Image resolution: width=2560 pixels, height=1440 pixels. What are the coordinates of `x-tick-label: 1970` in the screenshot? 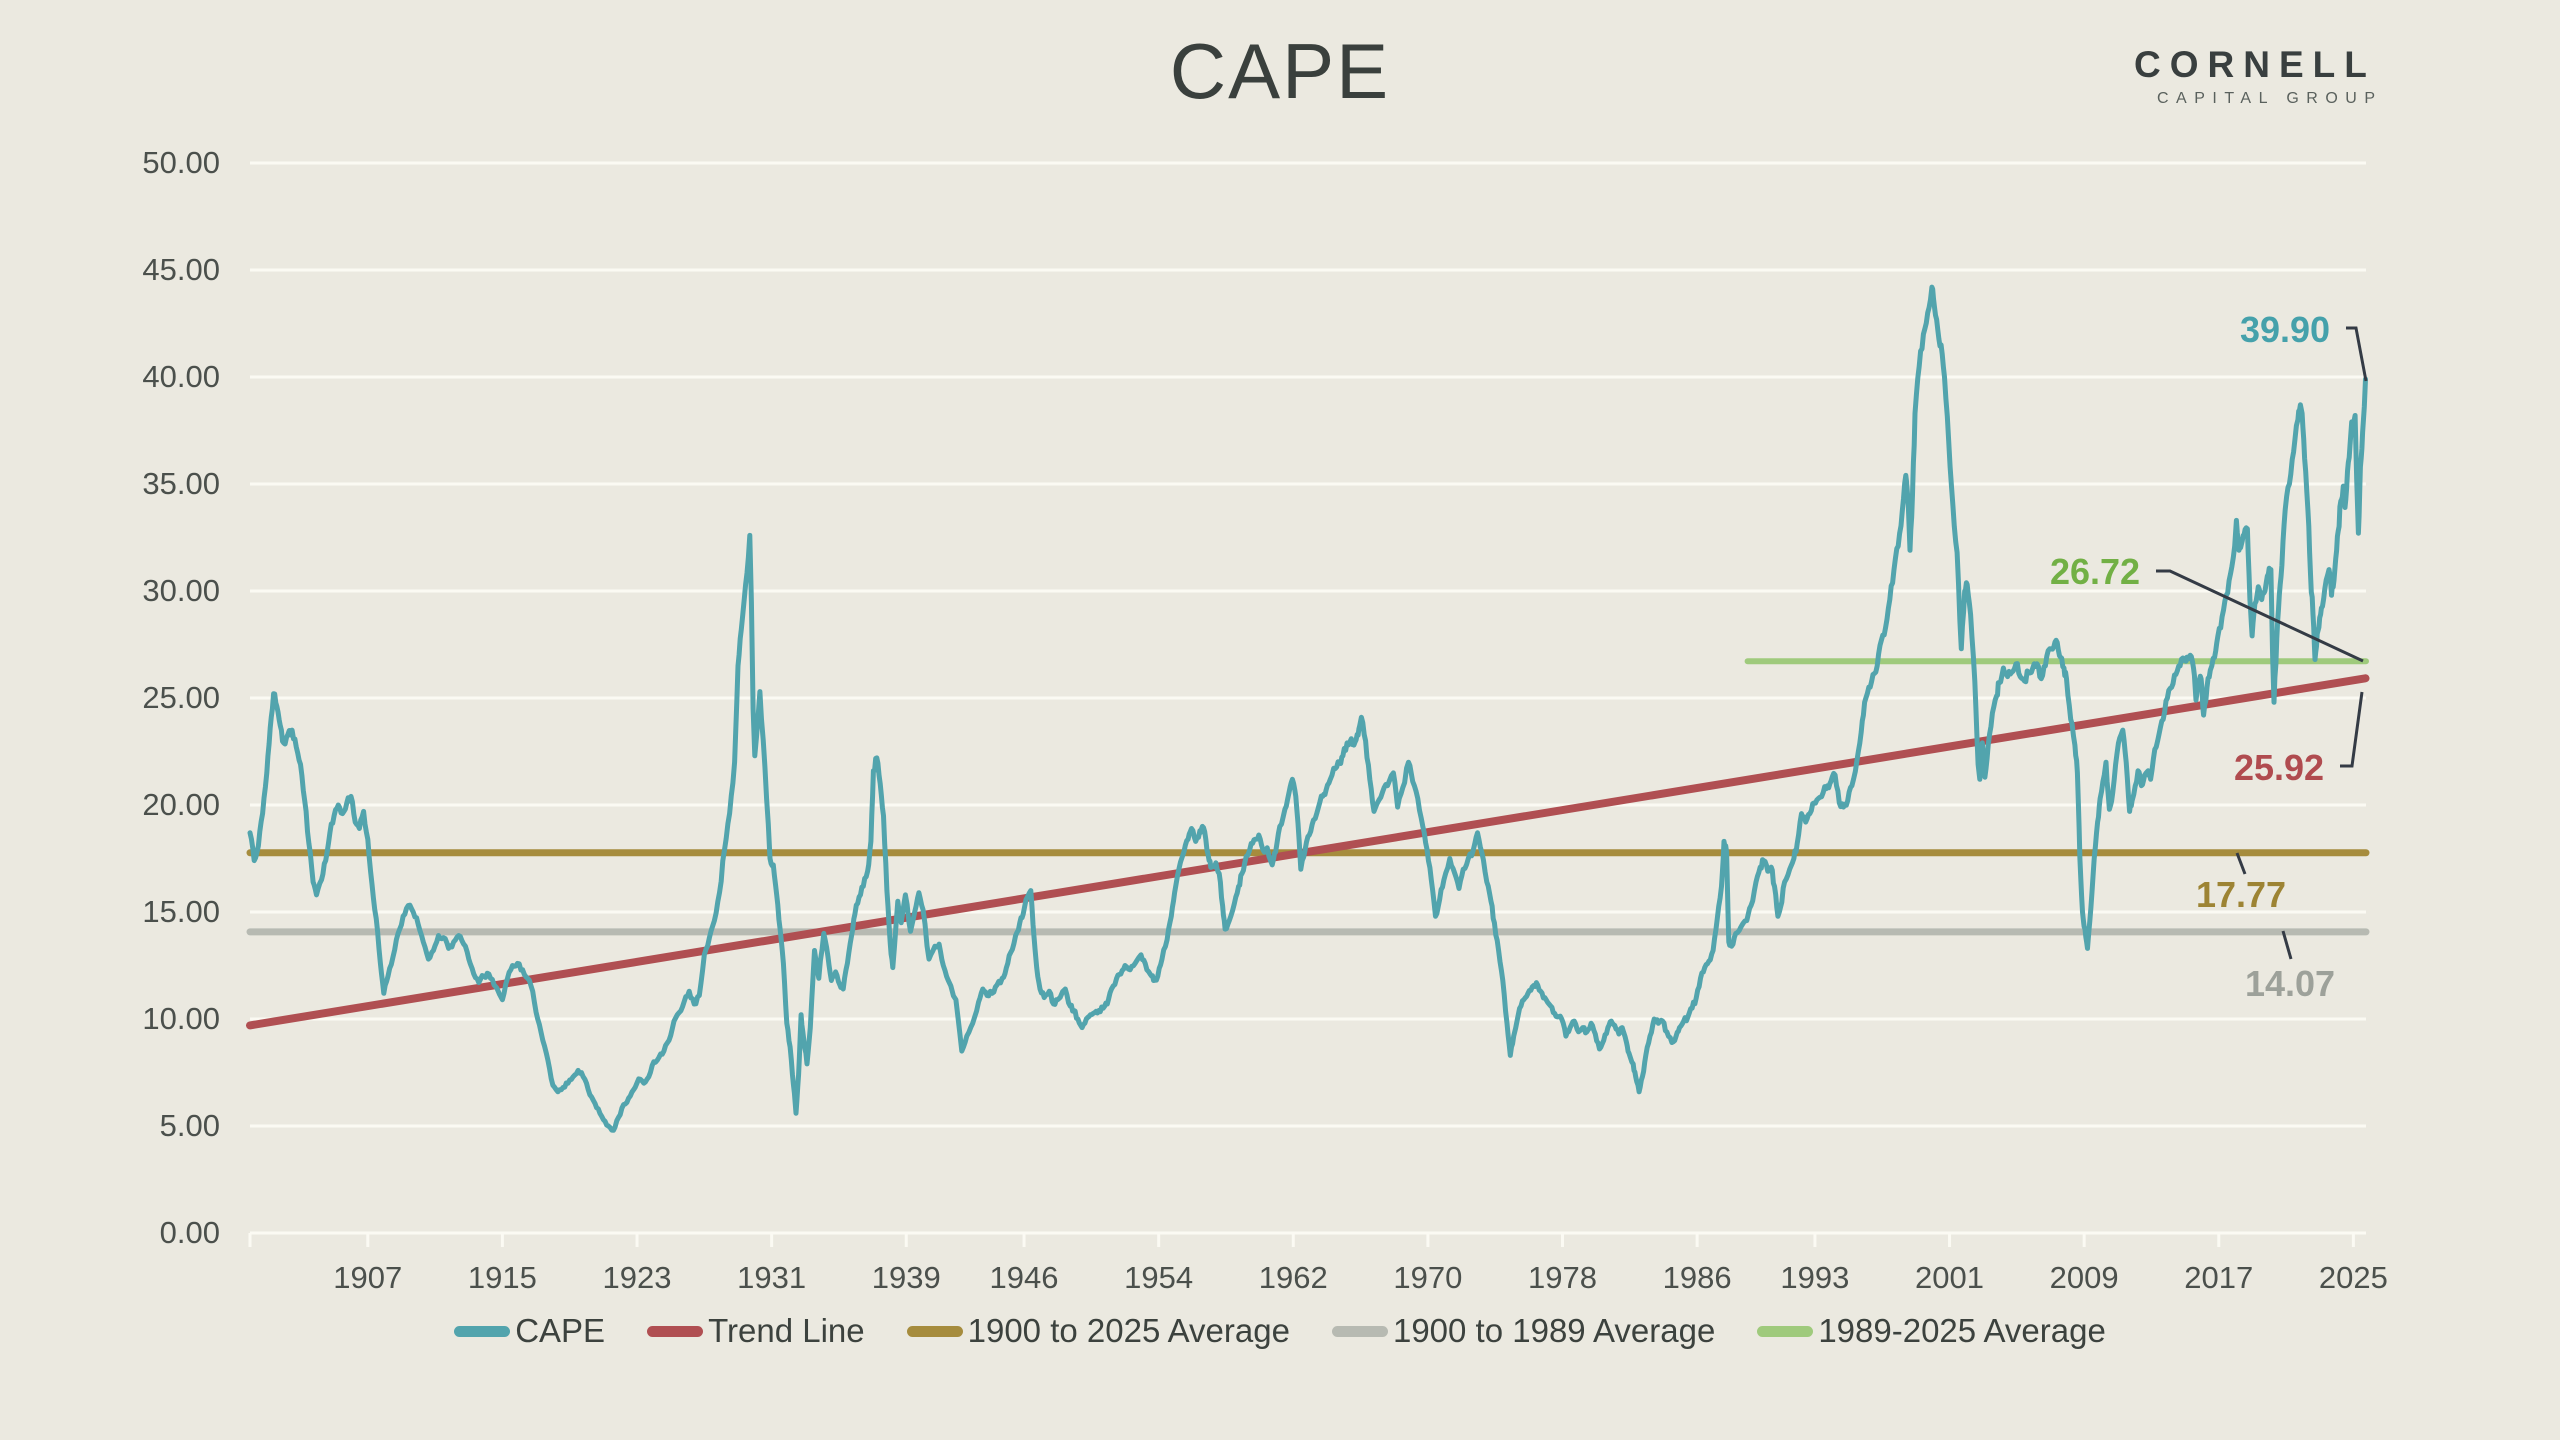 It's located at (1428, 1277).